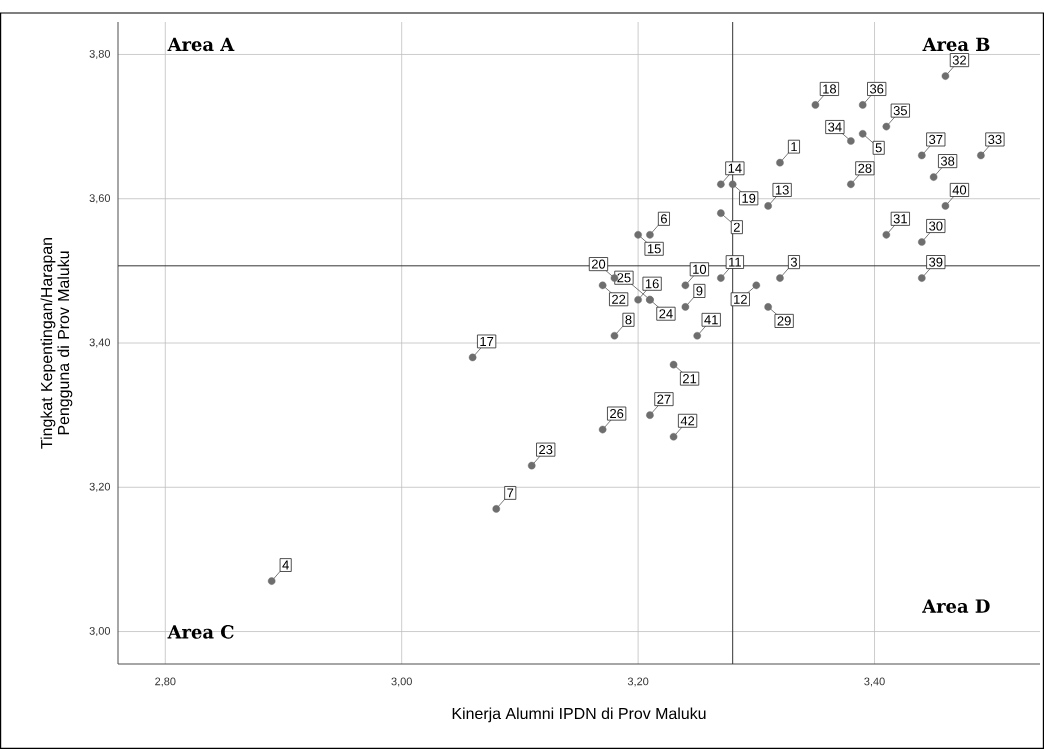 Image resolution: width=1044 pixels, height=749 pixels. Describe the element at coordinates (664, 399) in the screenshot. I see `annotation: 27` at that location.